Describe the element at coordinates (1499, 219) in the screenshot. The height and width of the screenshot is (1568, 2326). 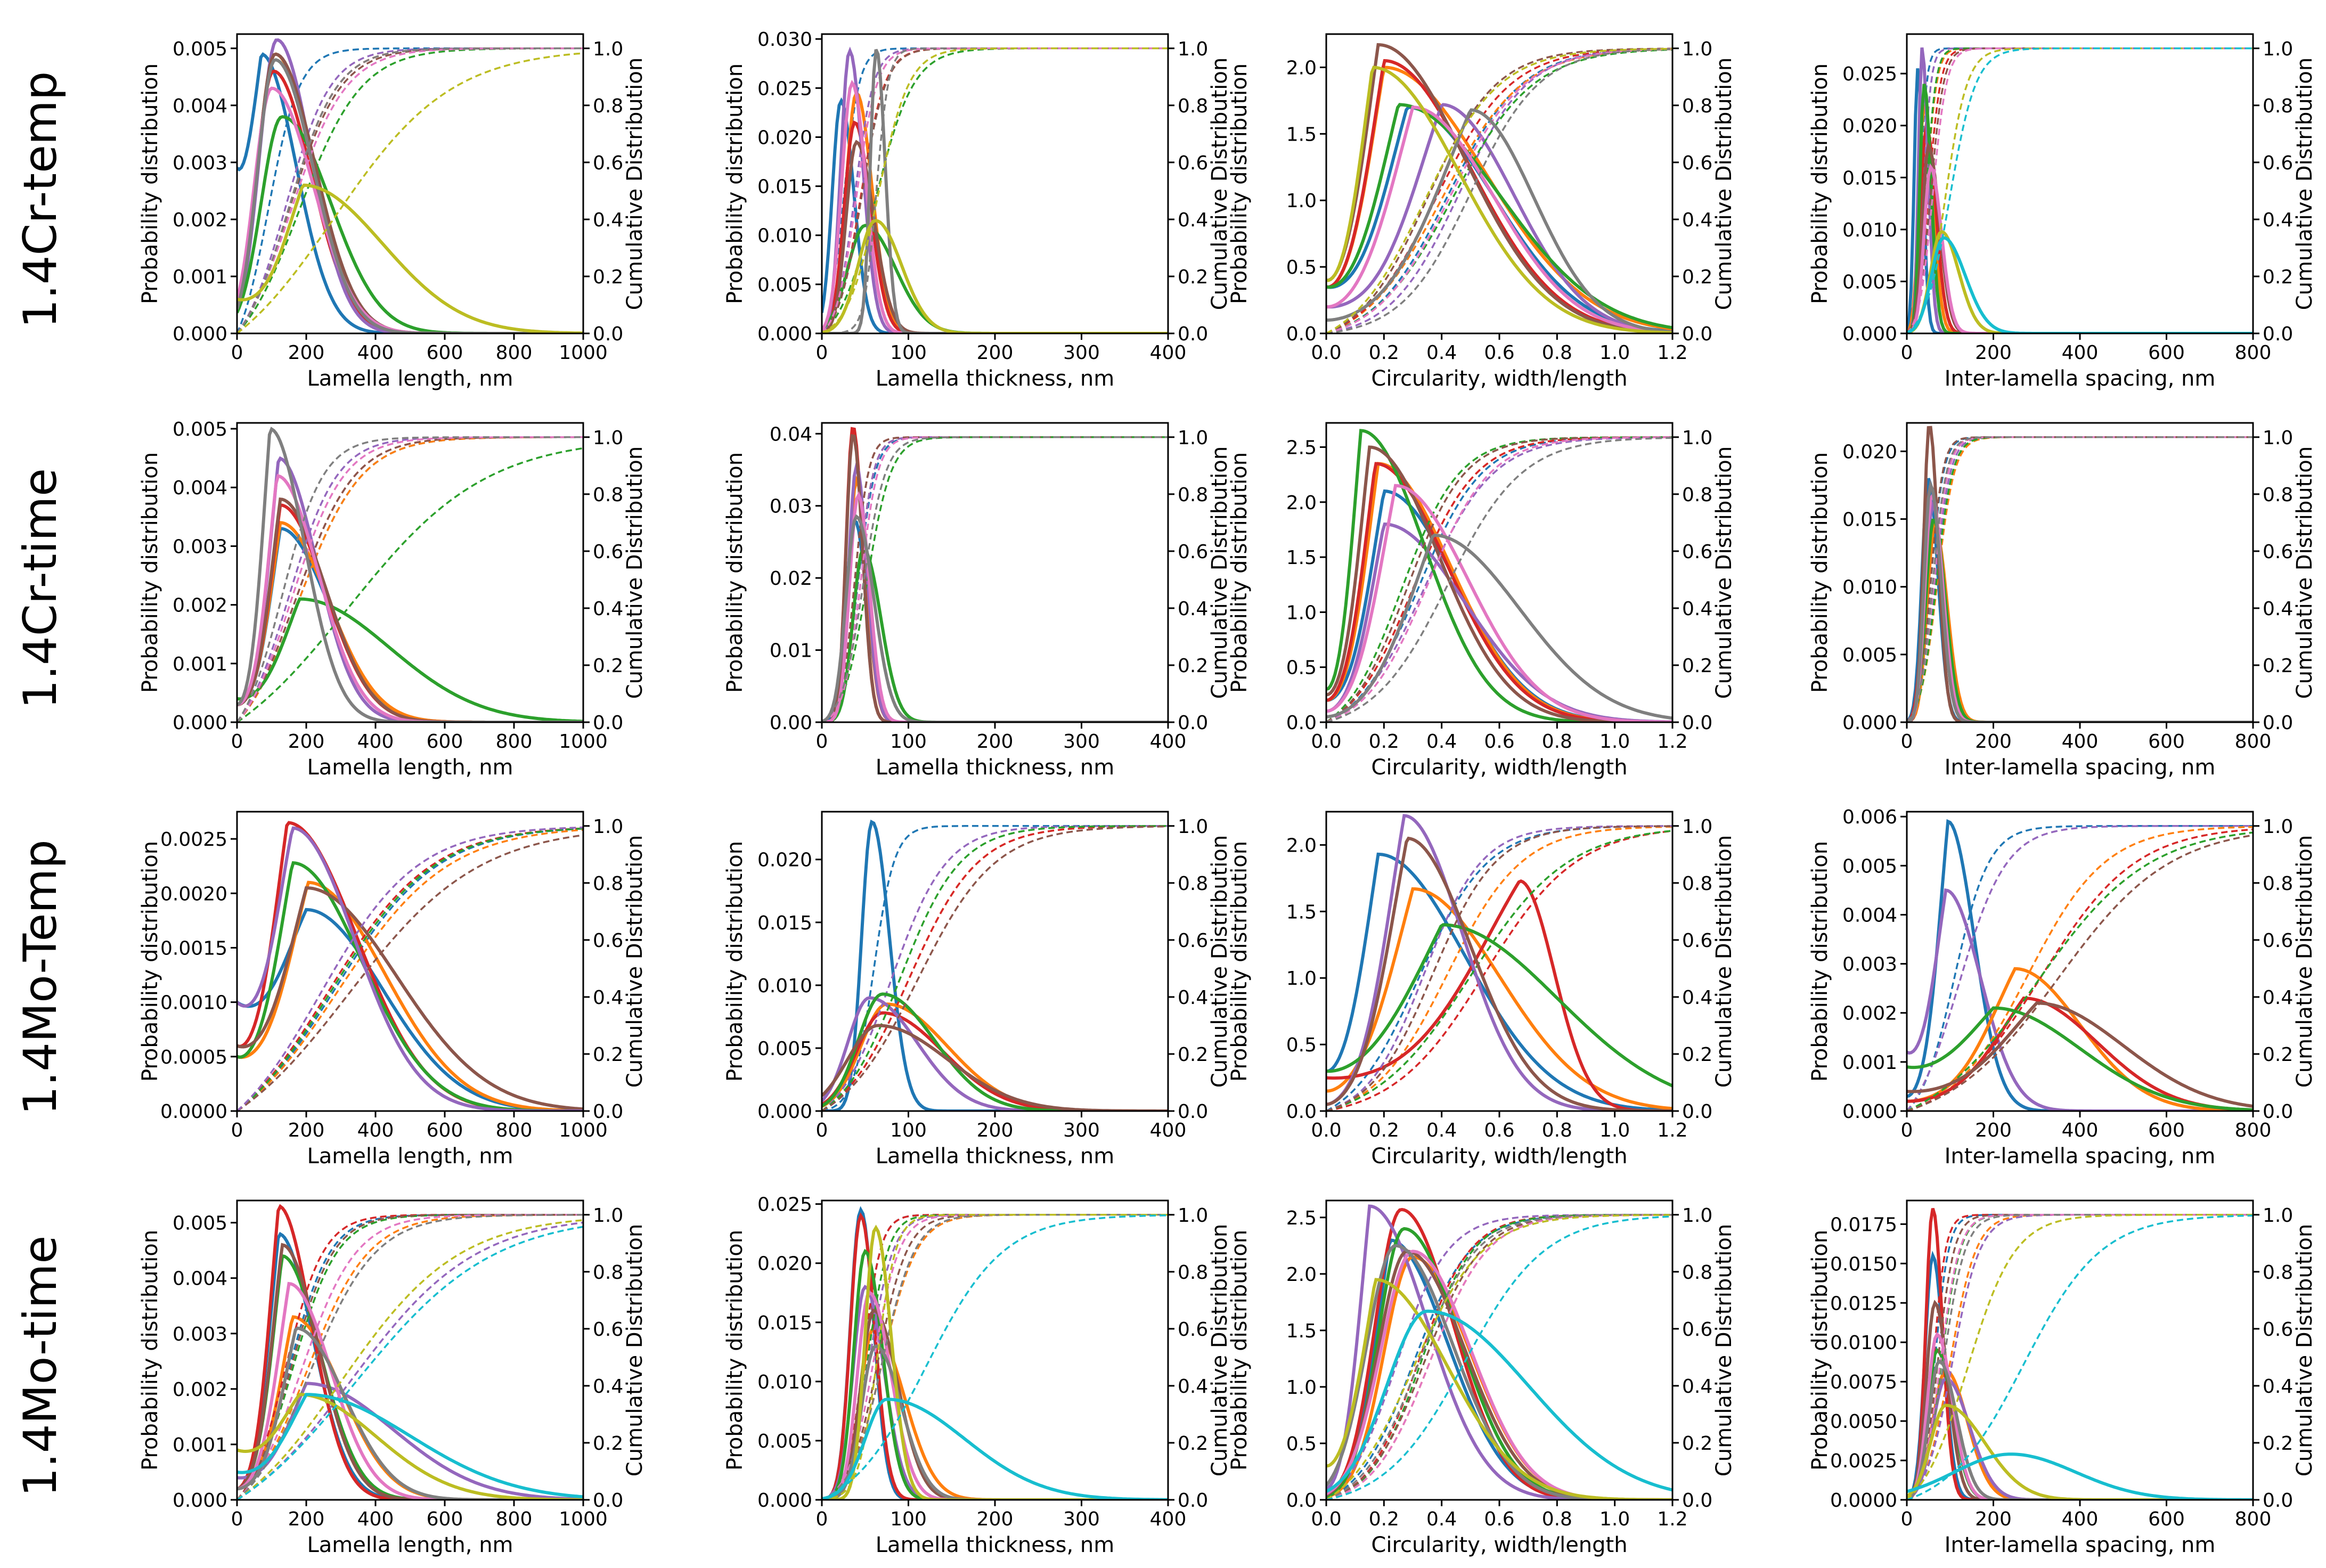
I see `pdf-line-pink` at that location.